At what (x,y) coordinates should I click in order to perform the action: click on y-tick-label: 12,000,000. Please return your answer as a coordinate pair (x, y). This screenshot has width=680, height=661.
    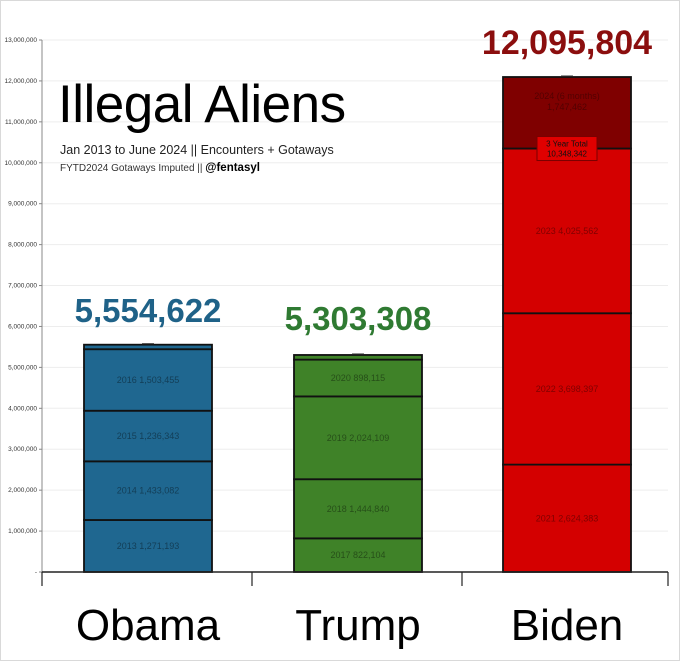
    Looking at the image, I should click on (20, 81).